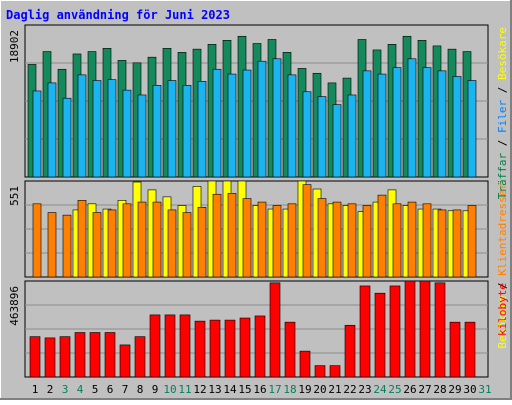 The width and height of the screenshot is (512, 405). I want to click on x-tick-label: 2, so click(50, 389).